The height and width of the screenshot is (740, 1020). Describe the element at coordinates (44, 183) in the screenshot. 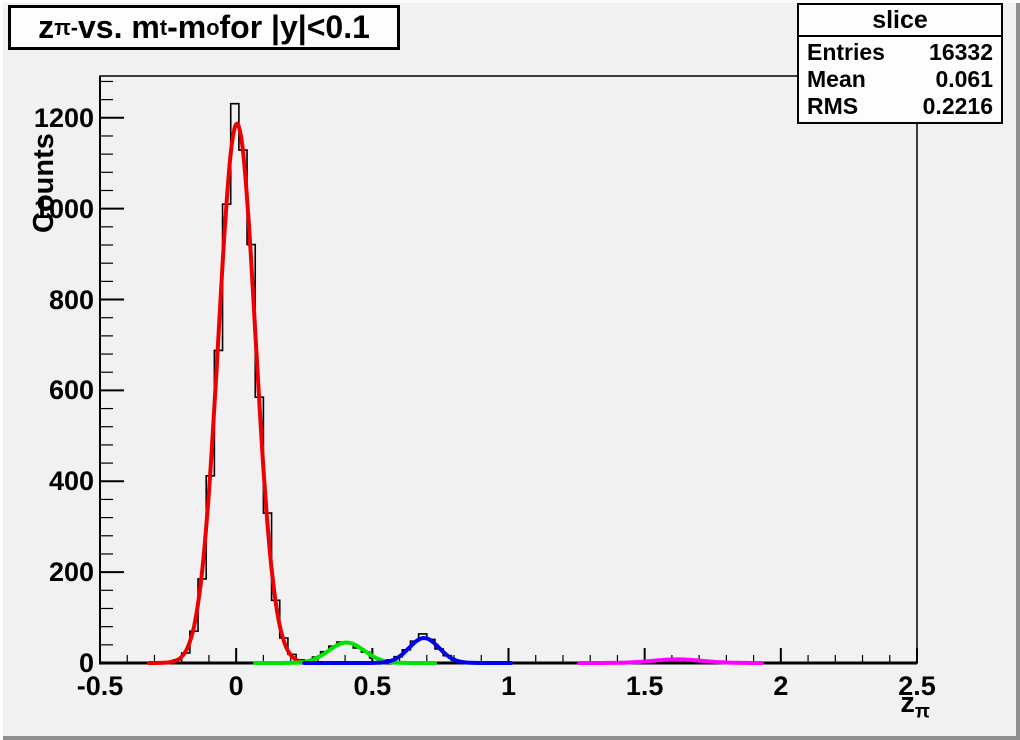

I see `y-axis-title: Counts` at that location.